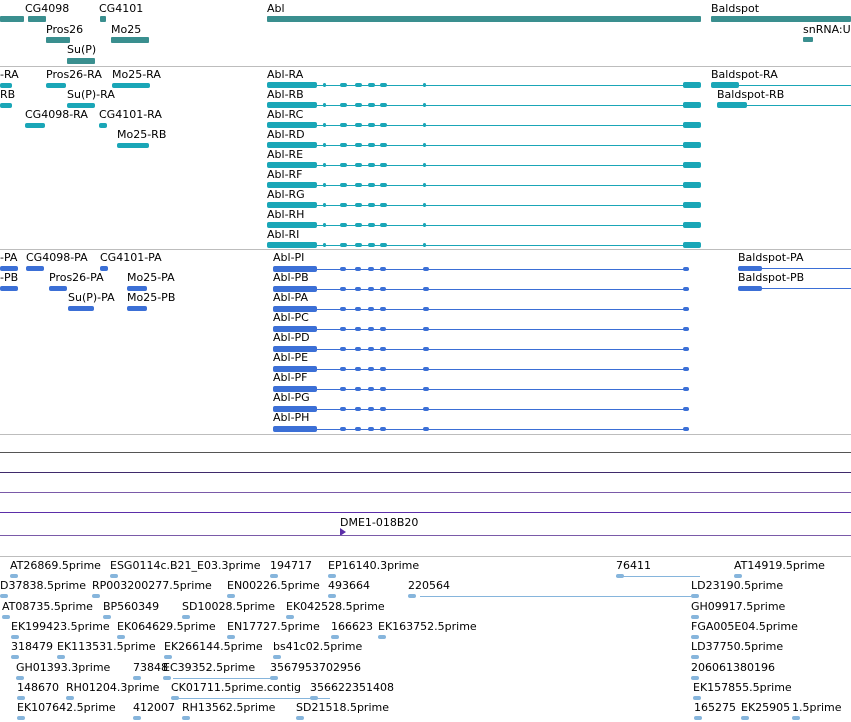 This screenshot has width=851, height=722. What do you see at coordinates (82, 49) in the screenshot?
I see `gene-label-sup: Su(P)` at bounding box center [82, 49].